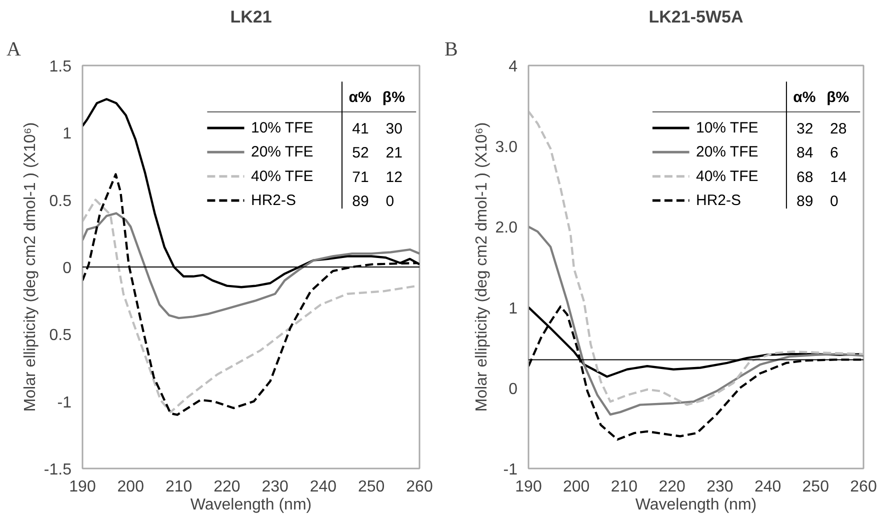 The height and width of the screenshot is (522, 877). I want to click on text: A, so click(14, 49).